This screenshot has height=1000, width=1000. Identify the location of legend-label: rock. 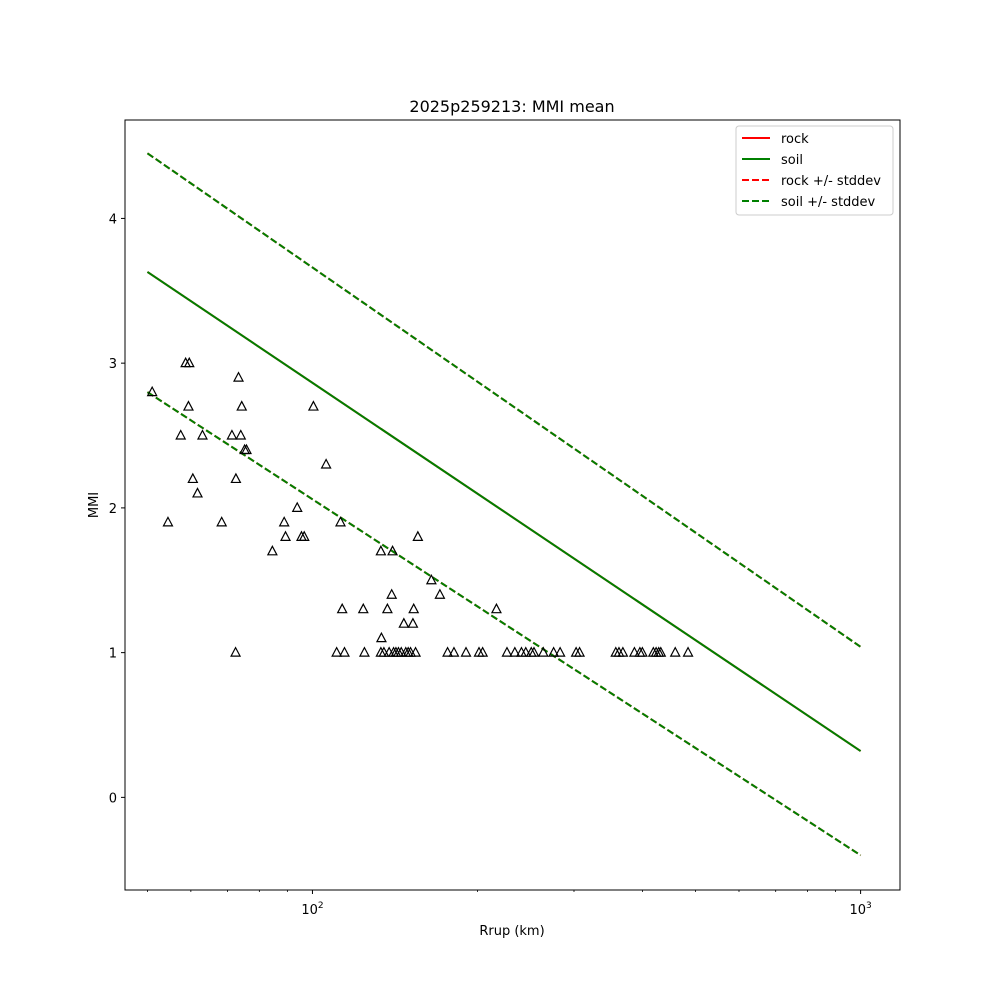
(795, 139).